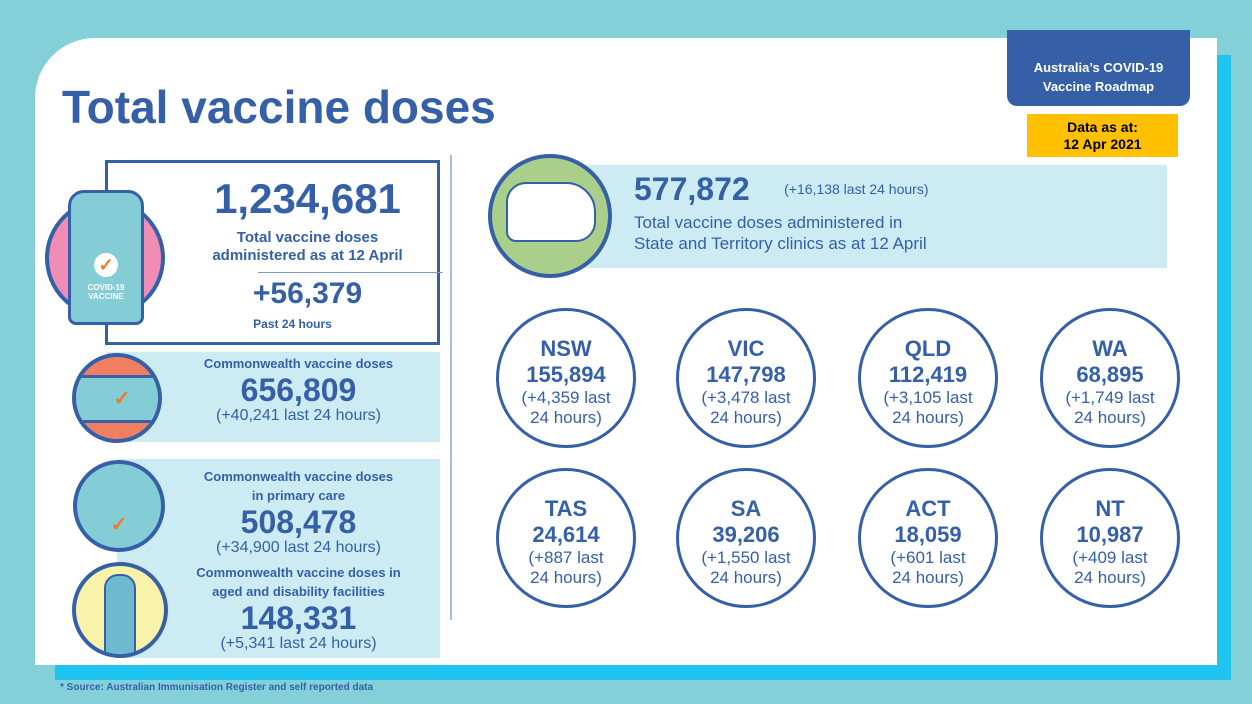  I want to click on state-value: 147,798, so click(746, 374).